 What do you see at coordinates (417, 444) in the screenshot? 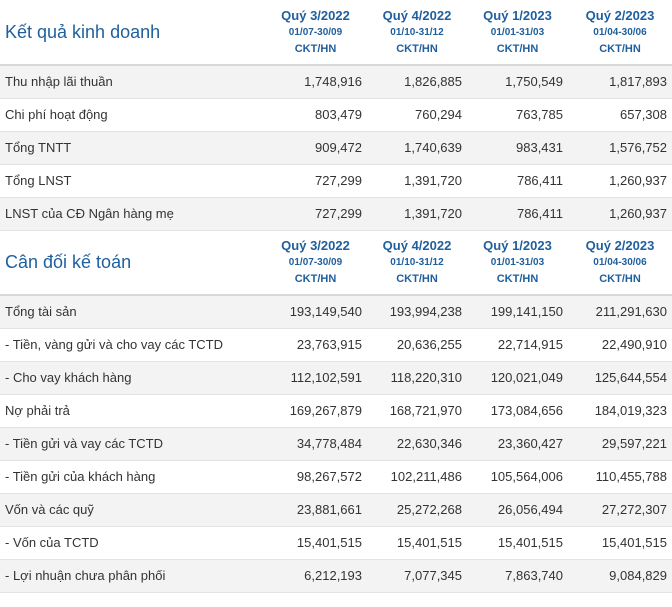
I see `row-value: 22,630,346` at bounding box center [417, 444].